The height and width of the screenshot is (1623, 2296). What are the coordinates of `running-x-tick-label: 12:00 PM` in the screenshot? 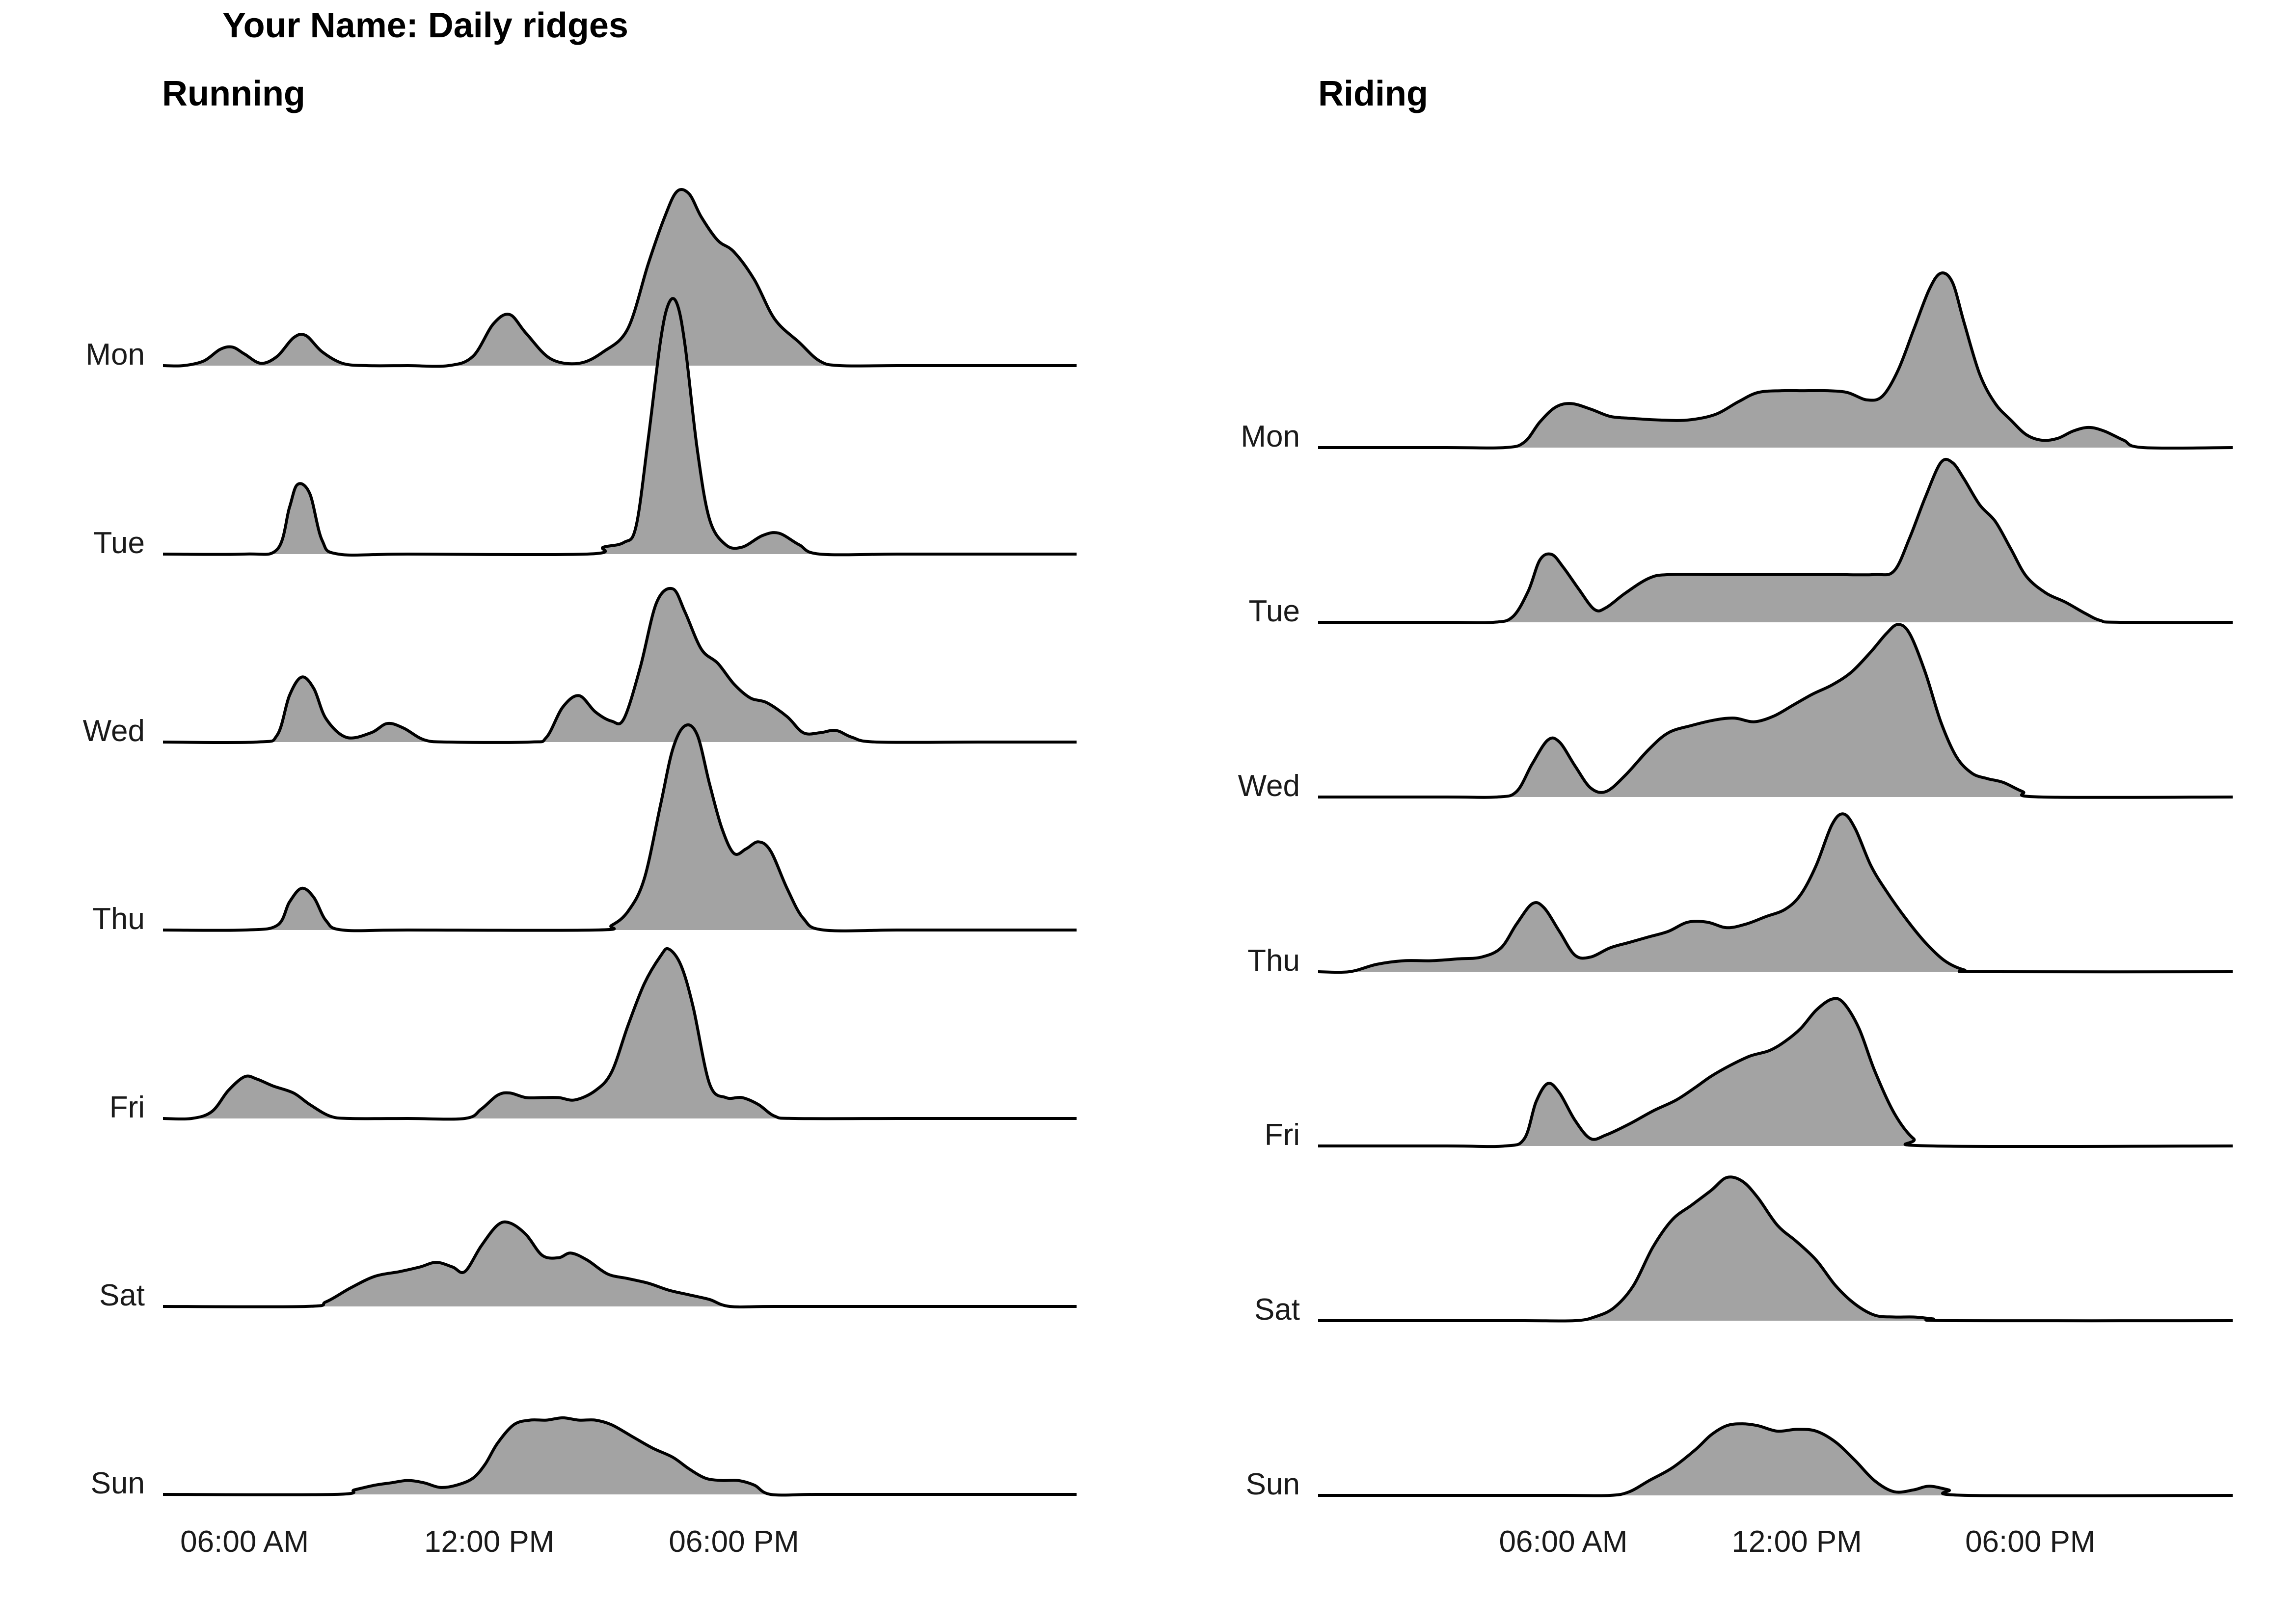 It's located at (489, 1542).